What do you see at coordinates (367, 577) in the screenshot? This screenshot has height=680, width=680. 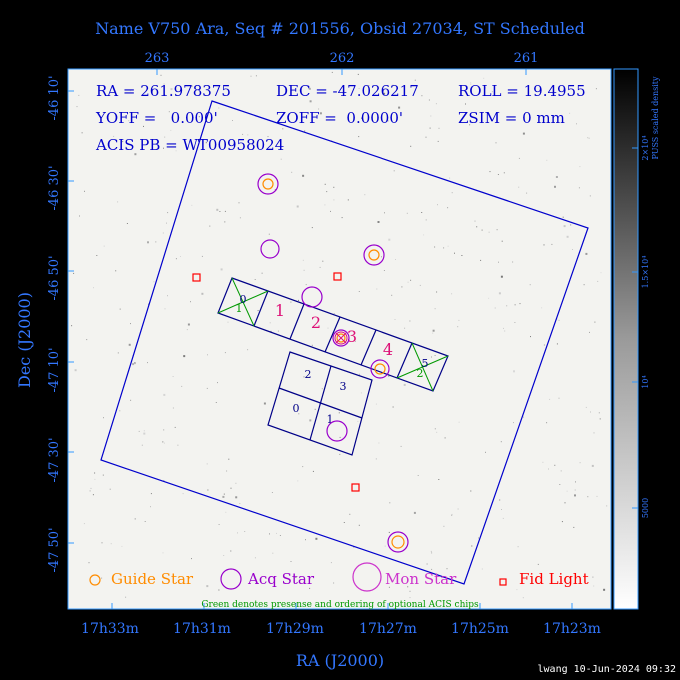 I see `legend-mon-icon` at bounding box center [367, 577].